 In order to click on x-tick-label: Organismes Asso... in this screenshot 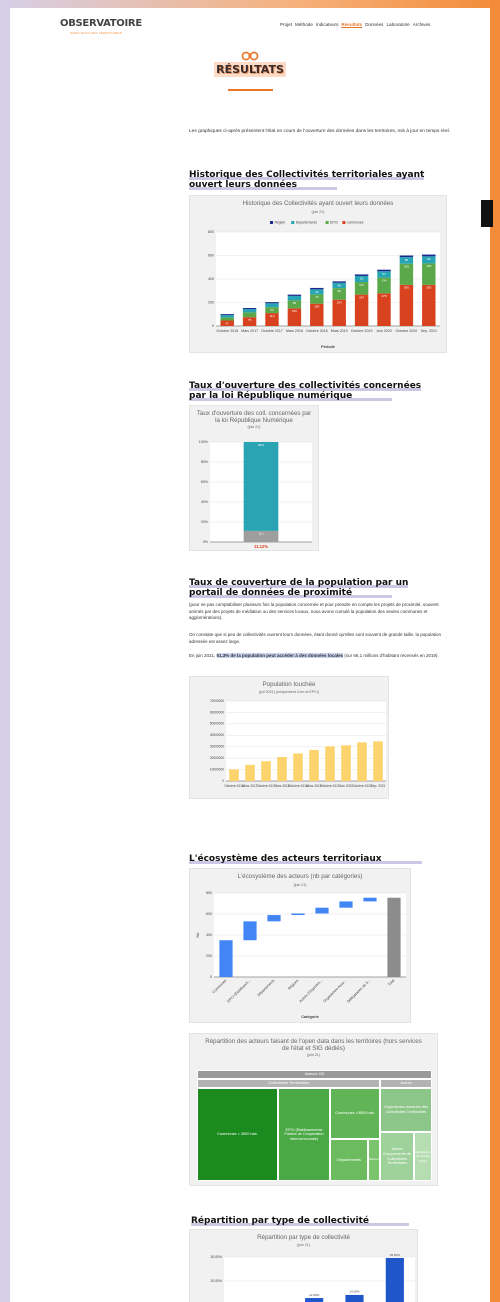, I will do `click(335, 991)`.